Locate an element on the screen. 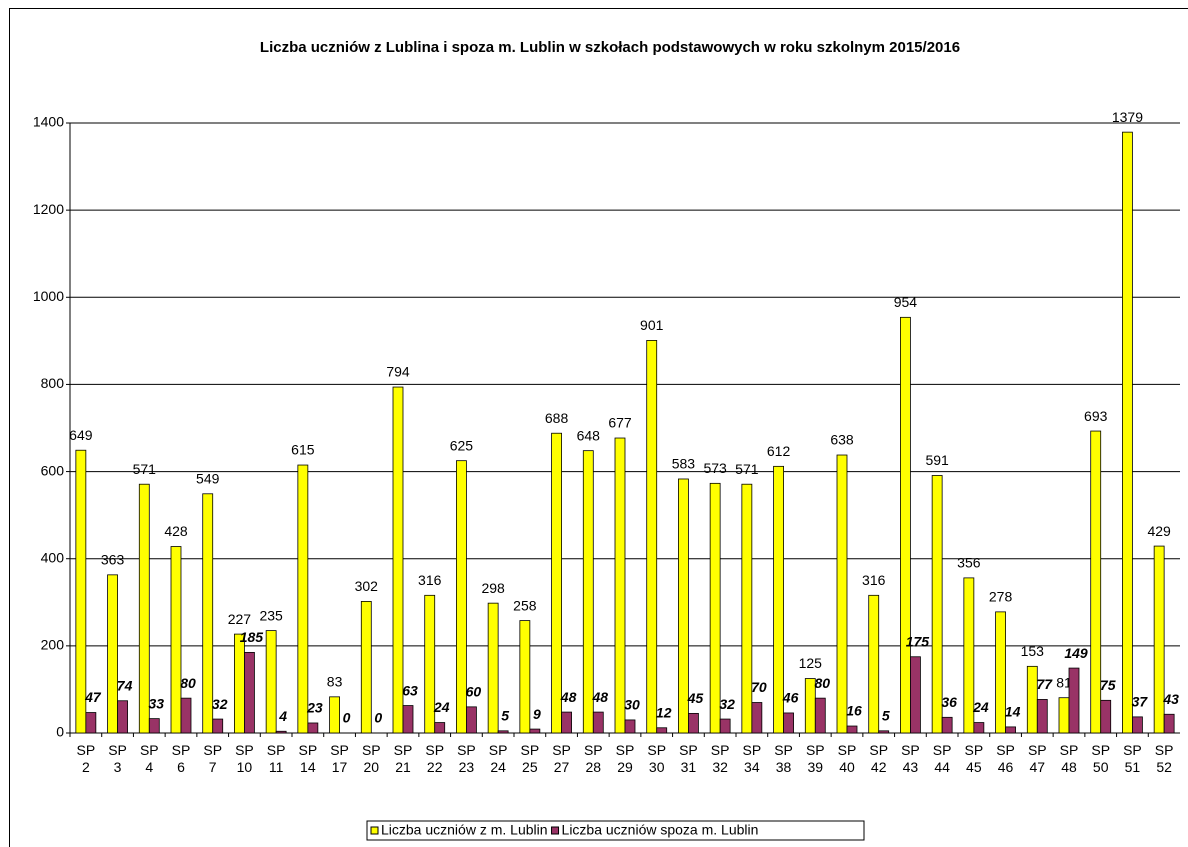  x-tick-label: SP 40 is located at coordinates (847, 758).